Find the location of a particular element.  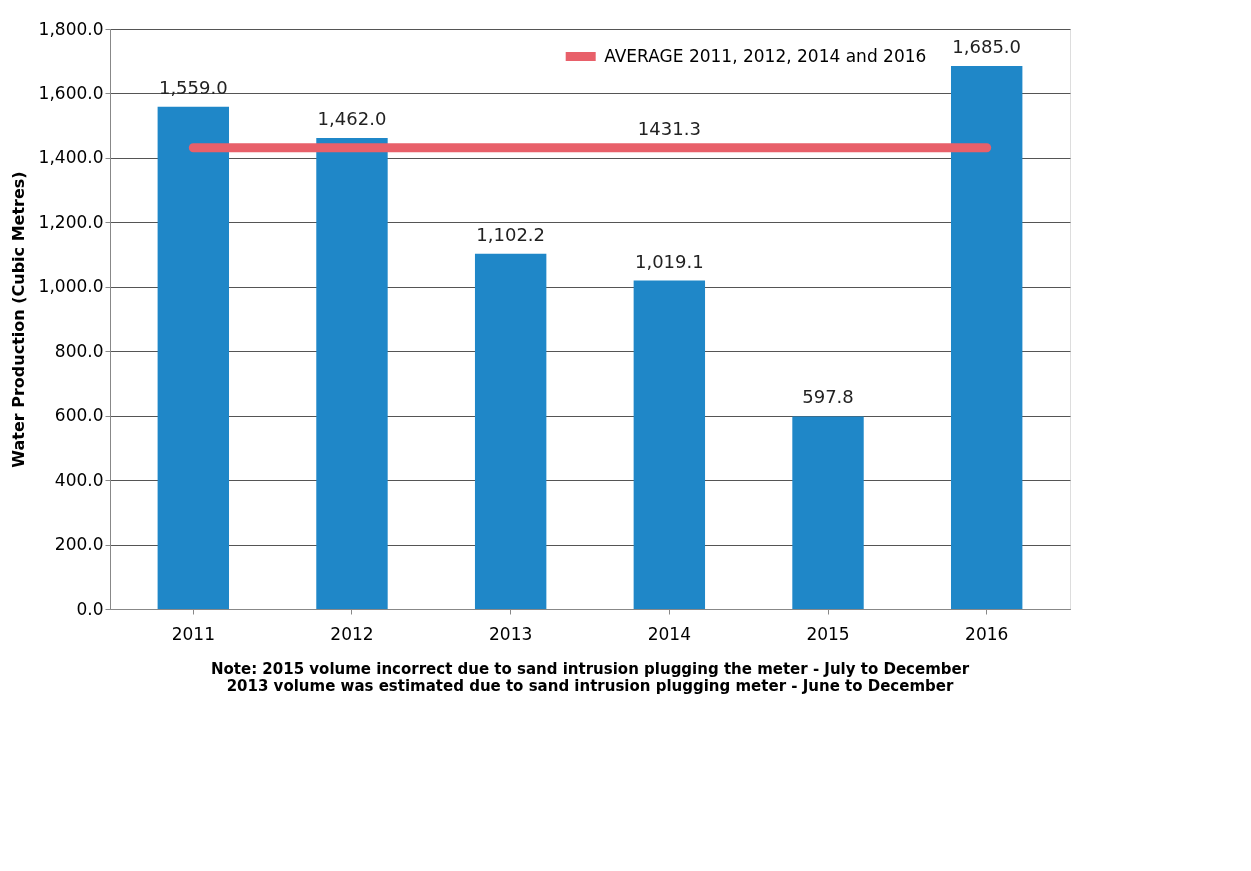

text: 2013 volume was estimated due to sand intrusion plugging meter - June to December is located at coordinates (590, 686).